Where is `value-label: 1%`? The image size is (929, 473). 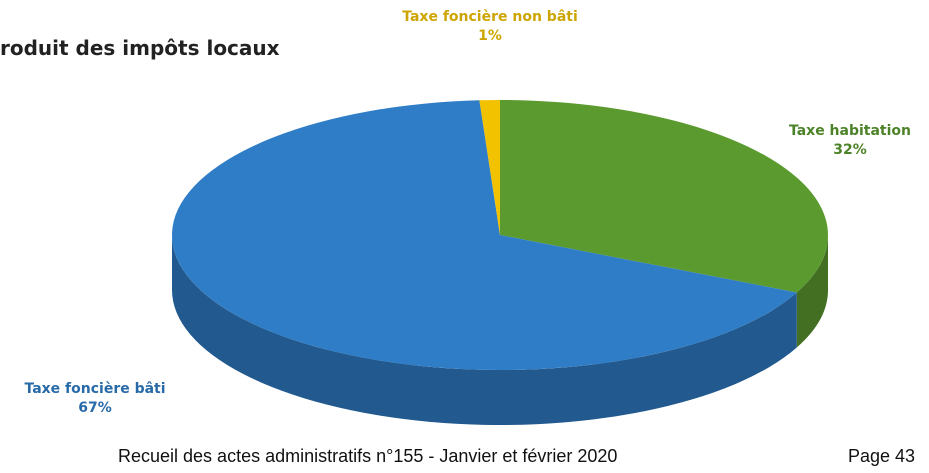
value-label: 1% is located at coordinates (490, 36).